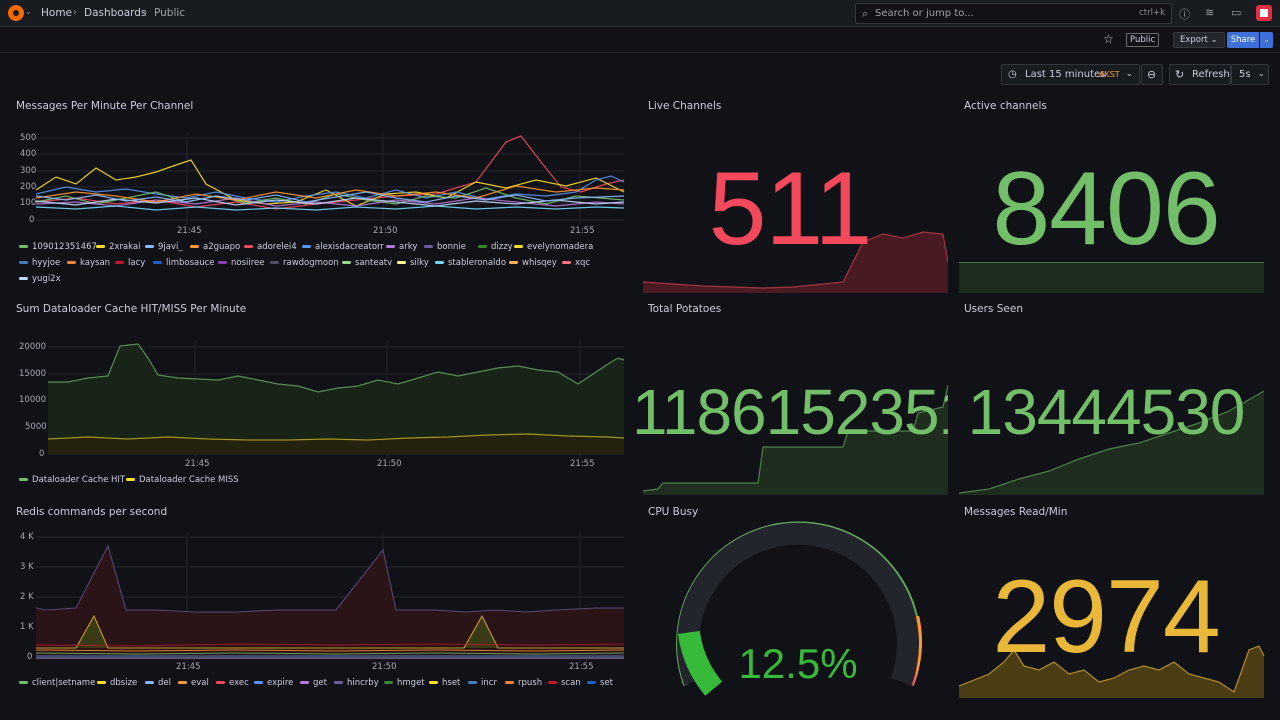 This screenshot has height=720, width=1280. Describe the element at coordinates (16, 13) in the screenshot. I see `grafana-logo-icon` at that location.